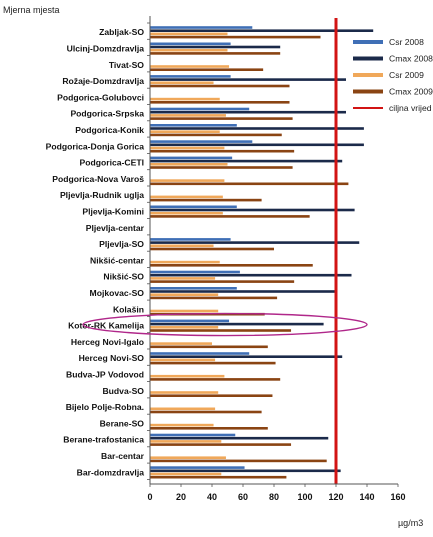 This screenshot has height=537, width=433. What do you see at coordinates (220, 102) in the screenshot?
I see `bar-cmax-2009-podgorica-golubovci` at bounding box center [220, 102].